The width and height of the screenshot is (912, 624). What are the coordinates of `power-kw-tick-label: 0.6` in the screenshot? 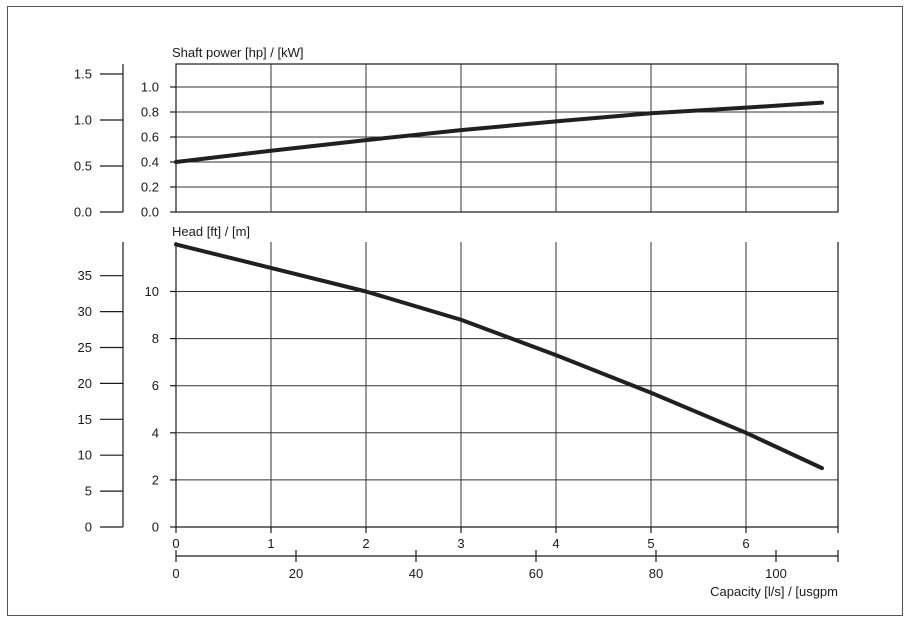 It's located at (150, 137).